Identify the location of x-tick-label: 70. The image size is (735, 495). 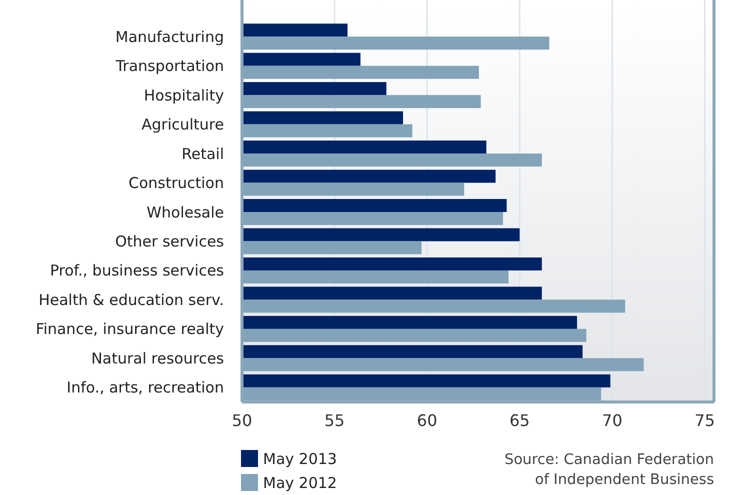
(612, 420).